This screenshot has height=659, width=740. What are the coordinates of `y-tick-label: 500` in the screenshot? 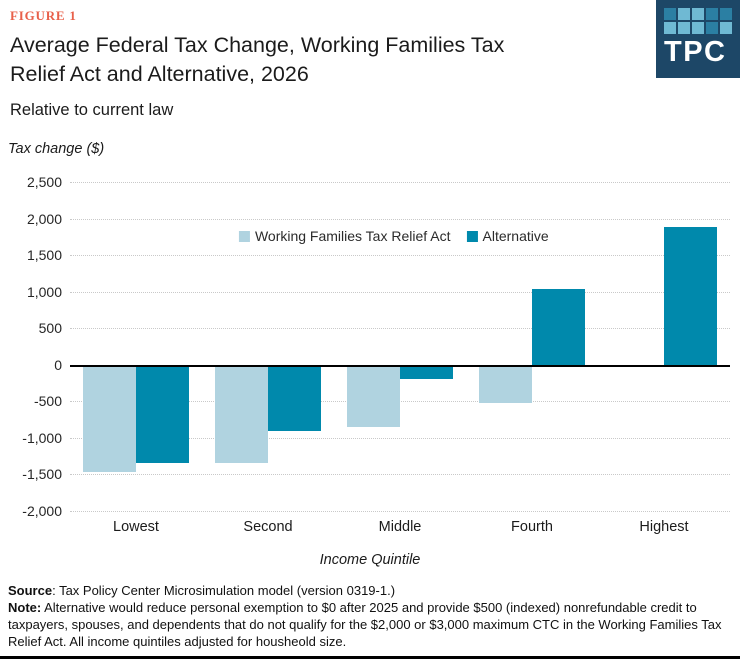 It's located at (50, 328).